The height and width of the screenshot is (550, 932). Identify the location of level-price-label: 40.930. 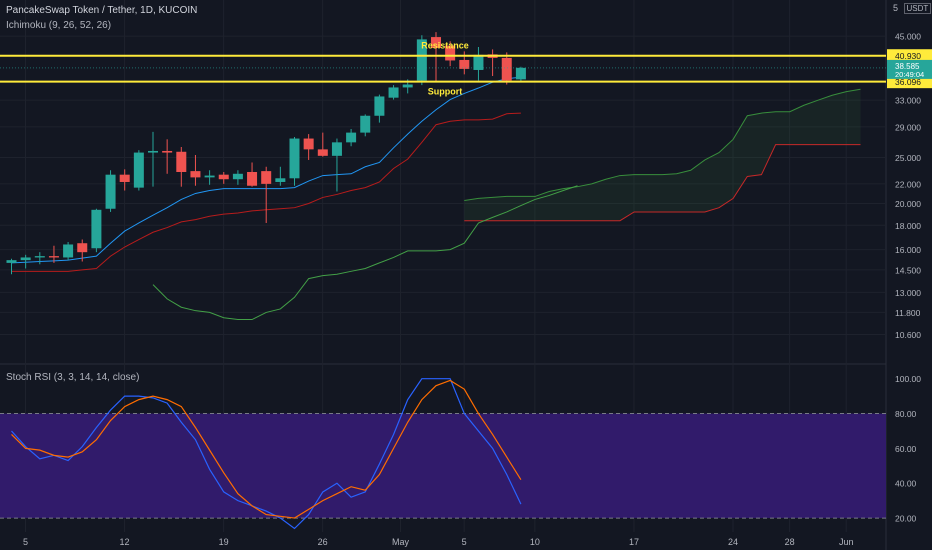
(908, 56).